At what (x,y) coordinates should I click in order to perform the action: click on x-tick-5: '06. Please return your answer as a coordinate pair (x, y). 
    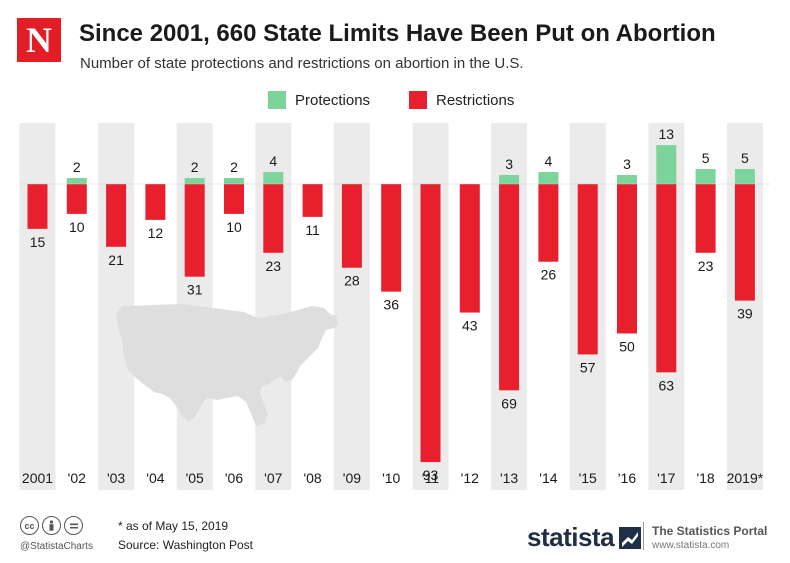
    Looking at the image, I should click on (234, 478).